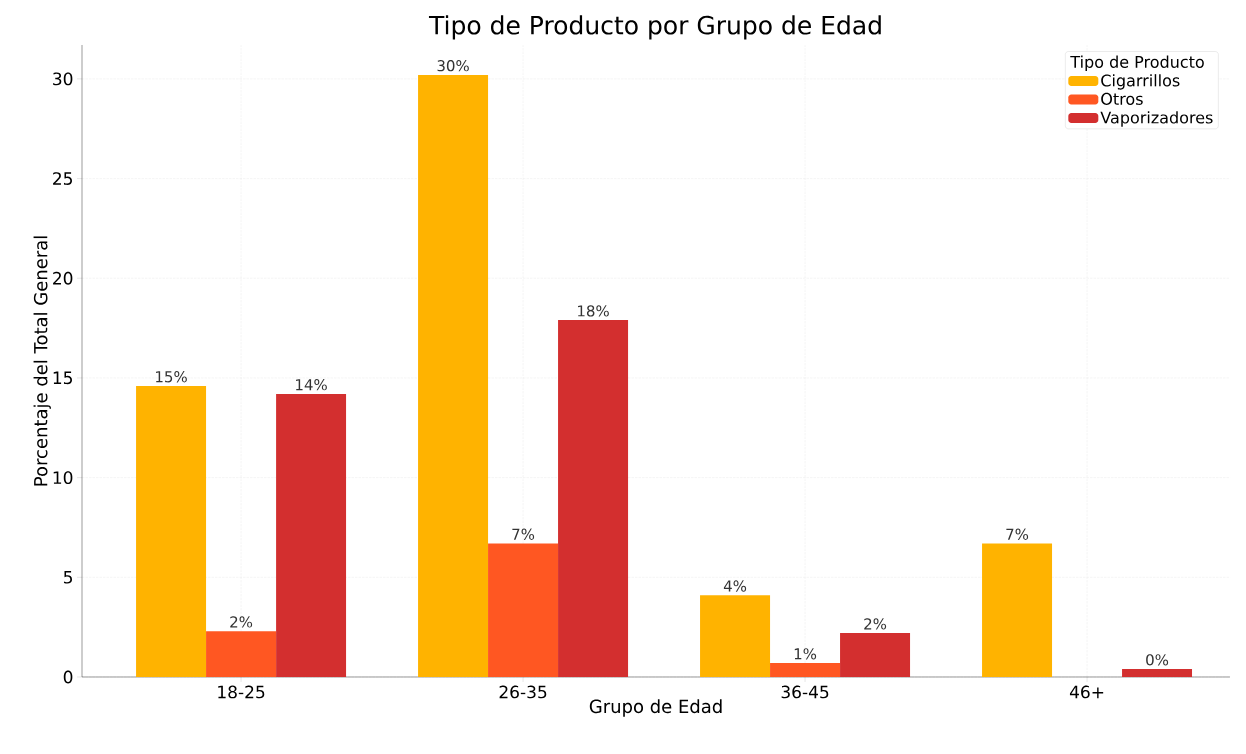 This screenshot has height=754, width=1246. I want to click on data-label: 1%, so click(805, 654).